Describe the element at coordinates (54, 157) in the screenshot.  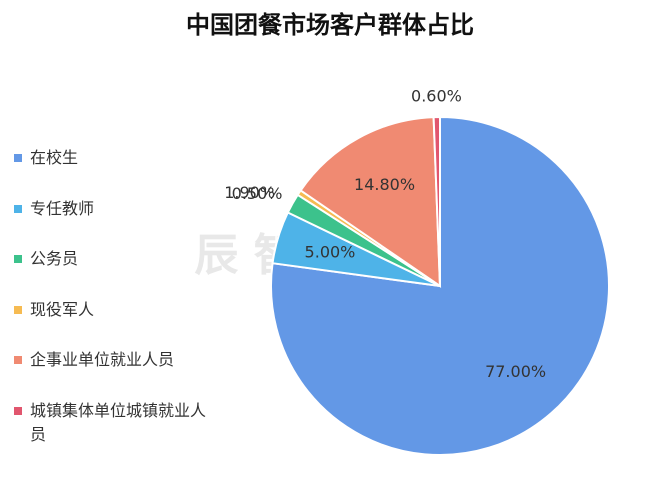
I see `legend-label: 在校生` at that location.